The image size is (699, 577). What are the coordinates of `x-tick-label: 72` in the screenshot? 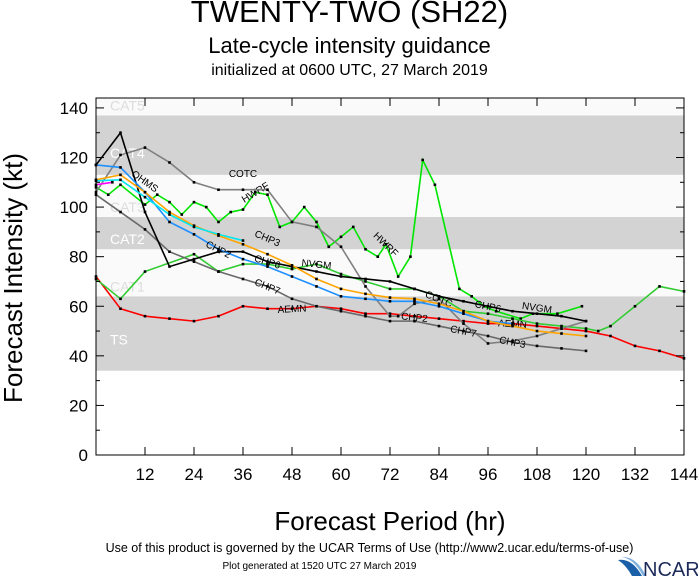 It's located at (390, 474).